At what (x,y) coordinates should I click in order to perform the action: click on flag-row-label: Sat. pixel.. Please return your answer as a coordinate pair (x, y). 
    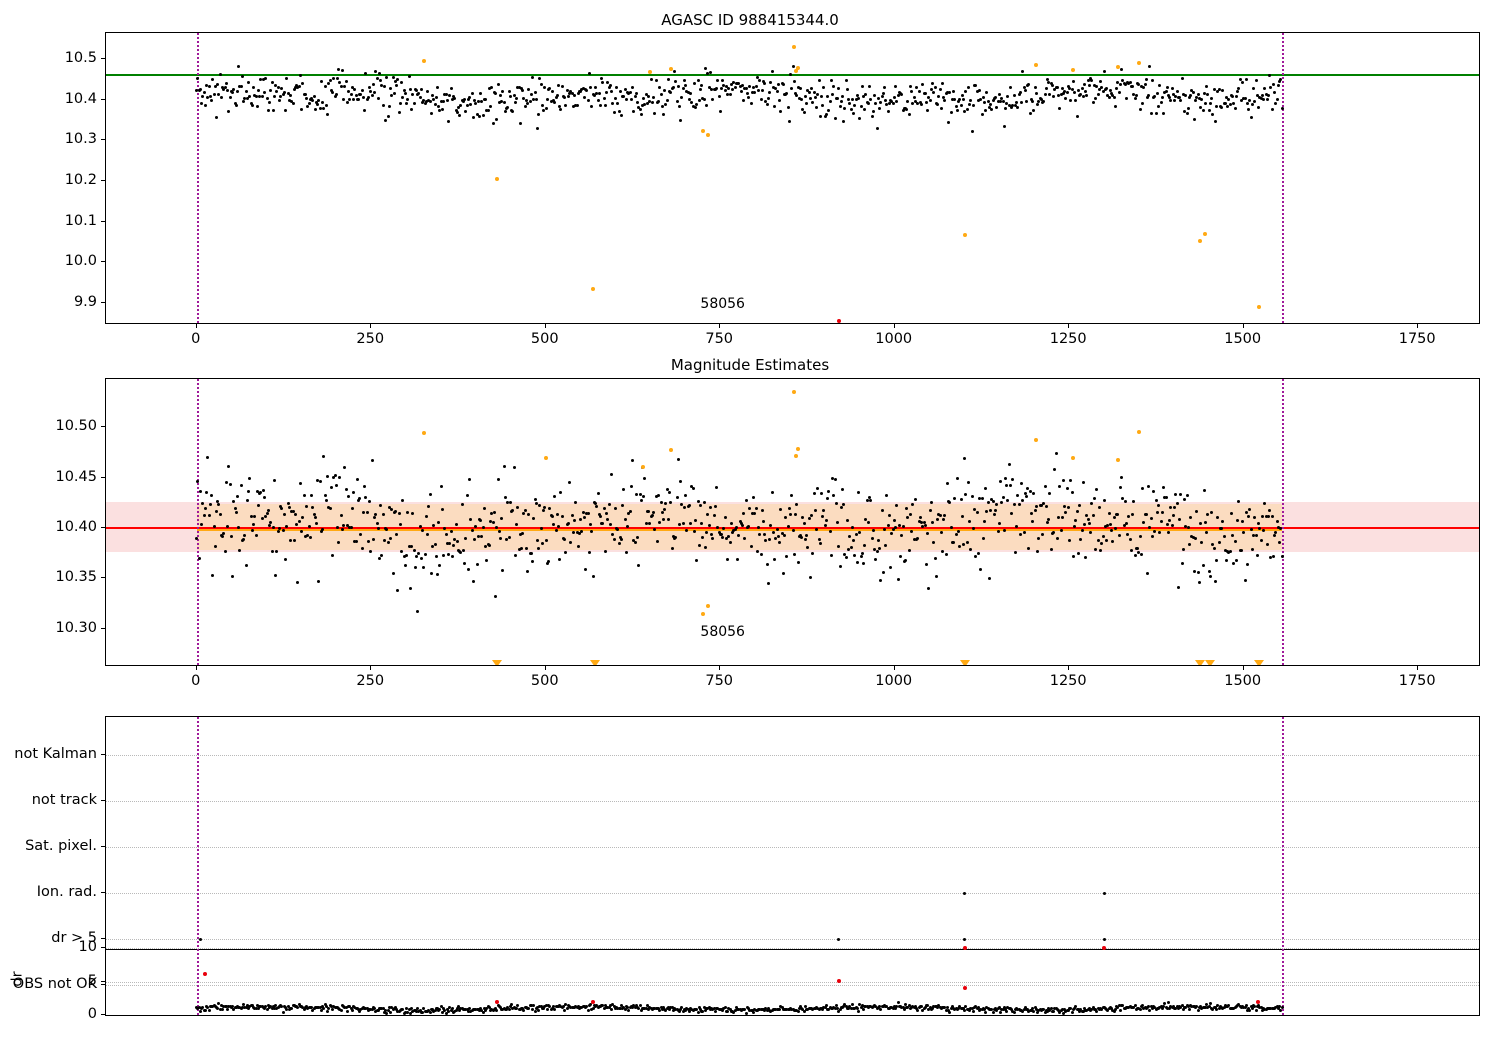
    Looking at the image, I should click on (61, 846).